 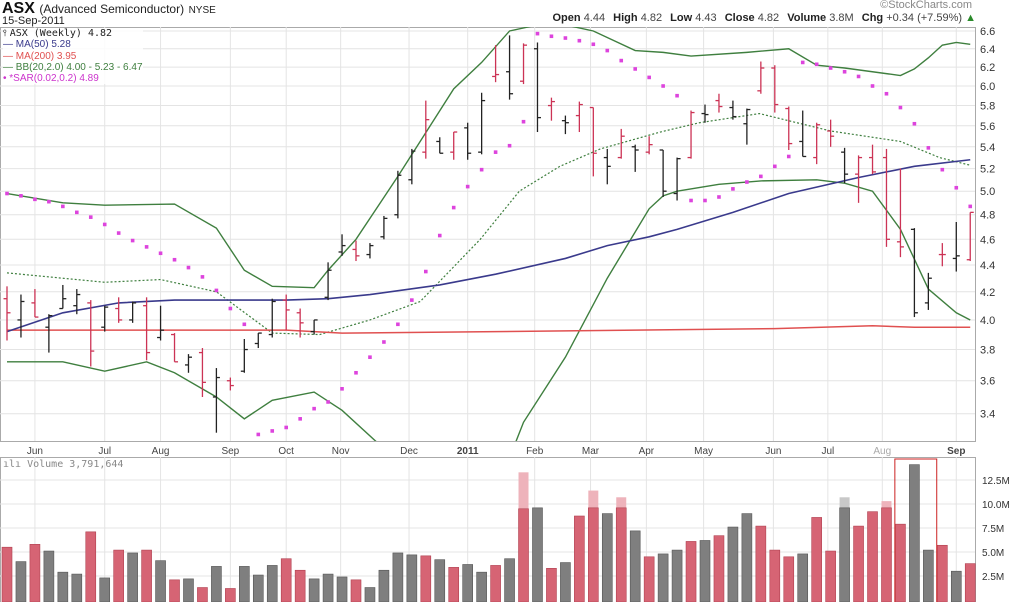 I want to click on month-tick-label: Oct, so click(x=286, y=451).